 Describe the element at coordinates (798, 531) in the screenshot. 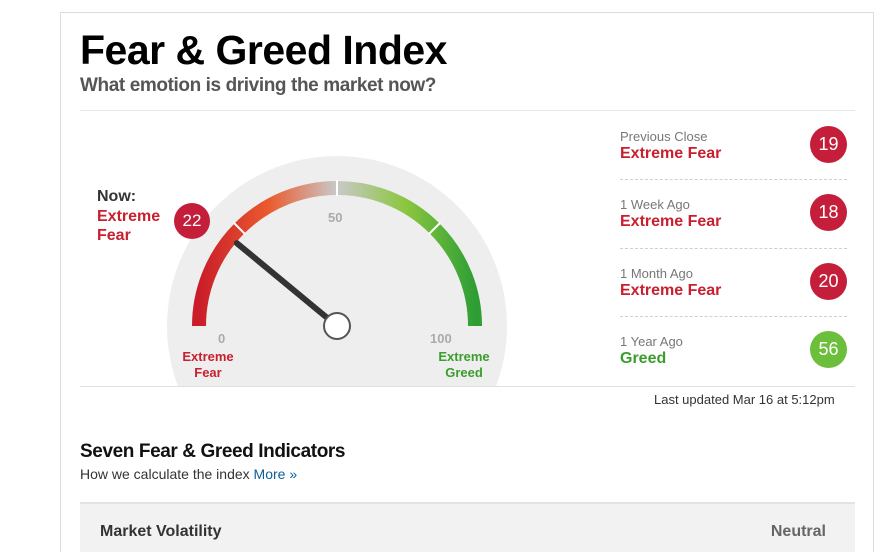

I see `indicator-value: Neutral` at that location.